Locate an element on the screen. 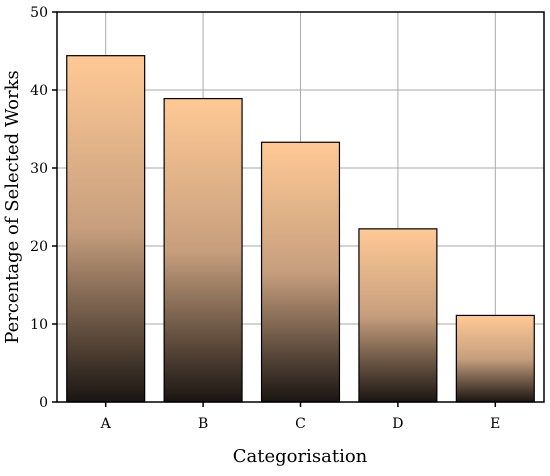  bar-A is located at coordinates (106, 229).